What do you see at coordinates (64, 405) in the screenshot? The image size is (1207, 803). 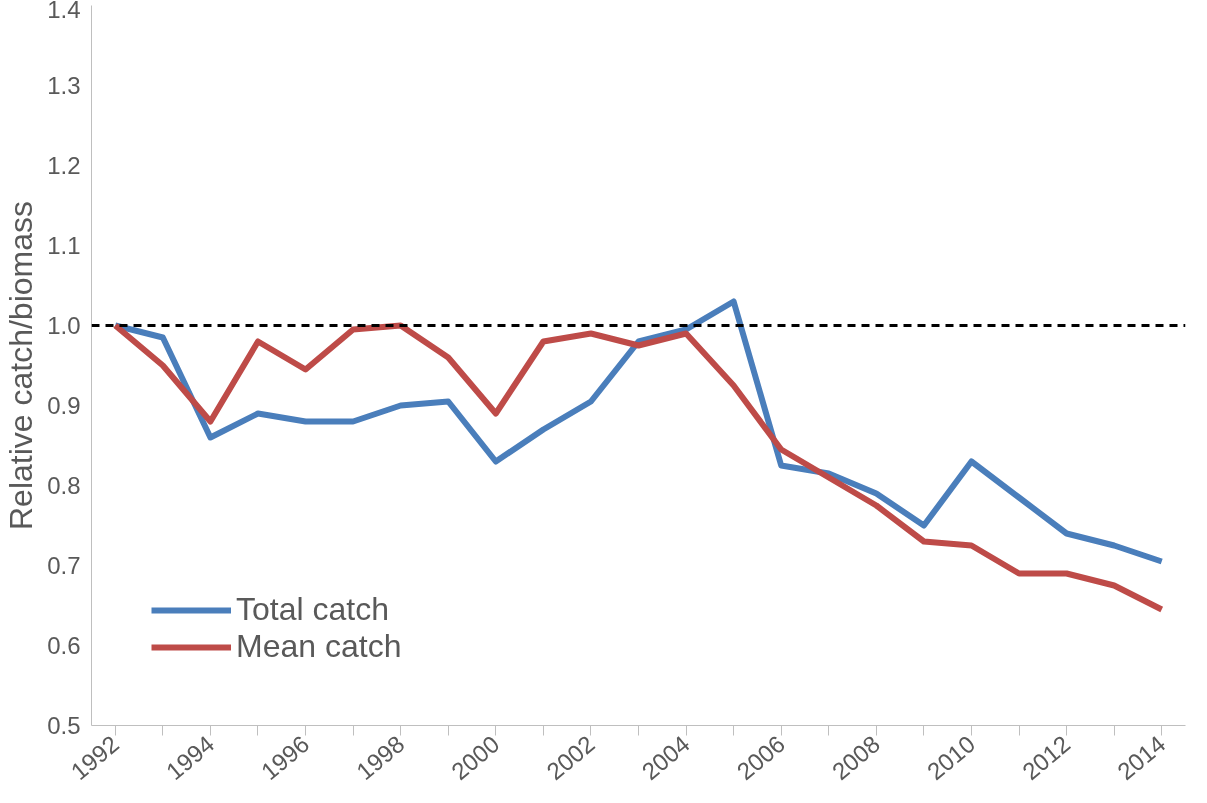 I see `y-tick-label: 0.9` at bounding box center [64, 405].